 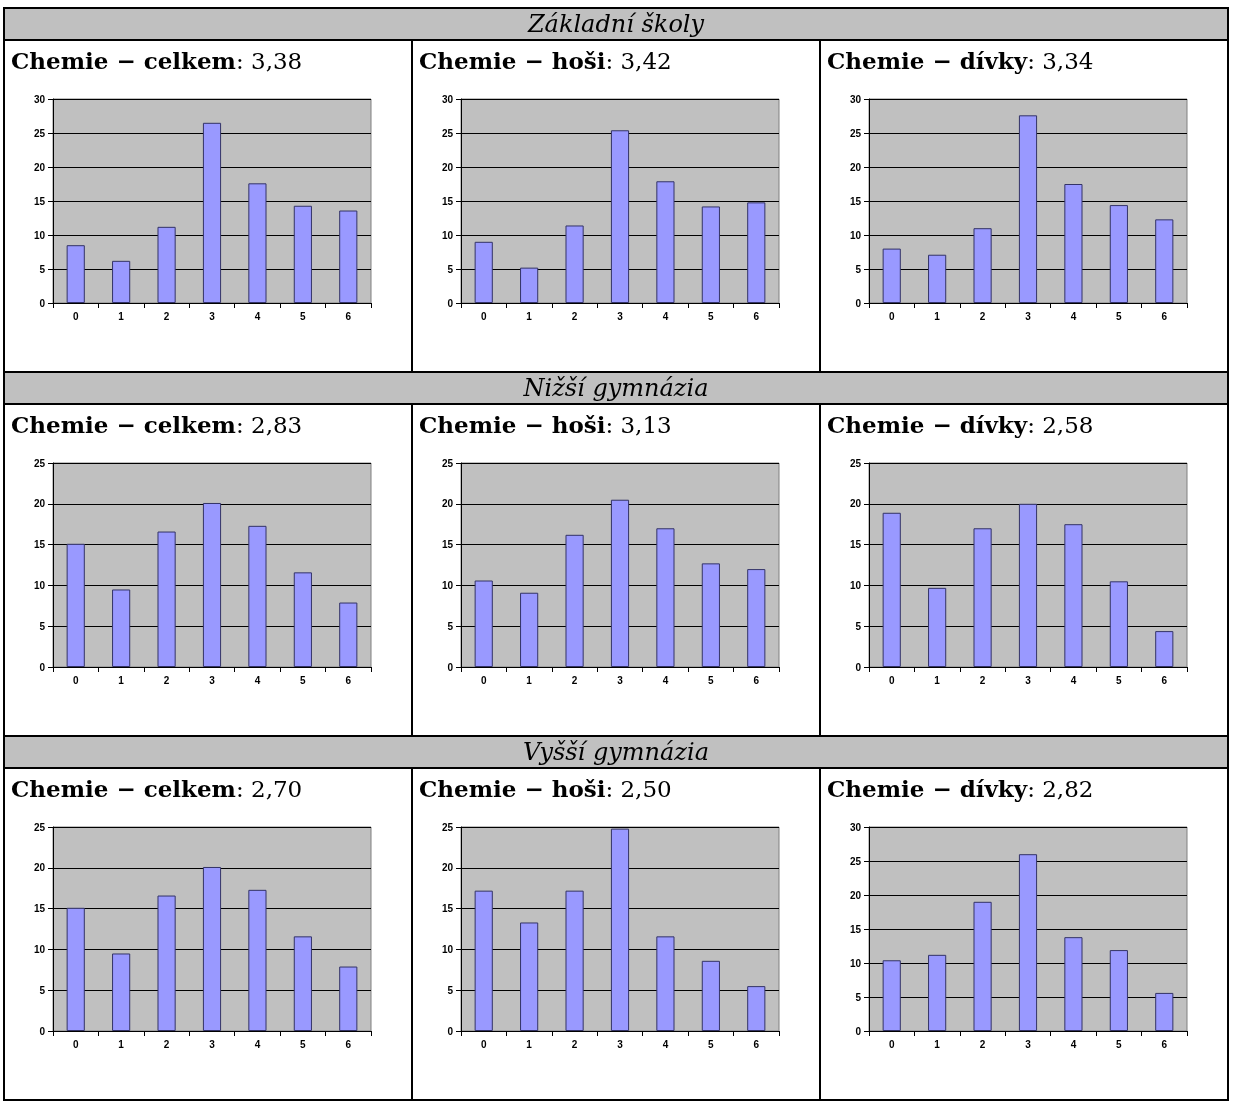 I want to click on chart-title: Chemie − dívky: 2,82, so click(x=960, y=789).